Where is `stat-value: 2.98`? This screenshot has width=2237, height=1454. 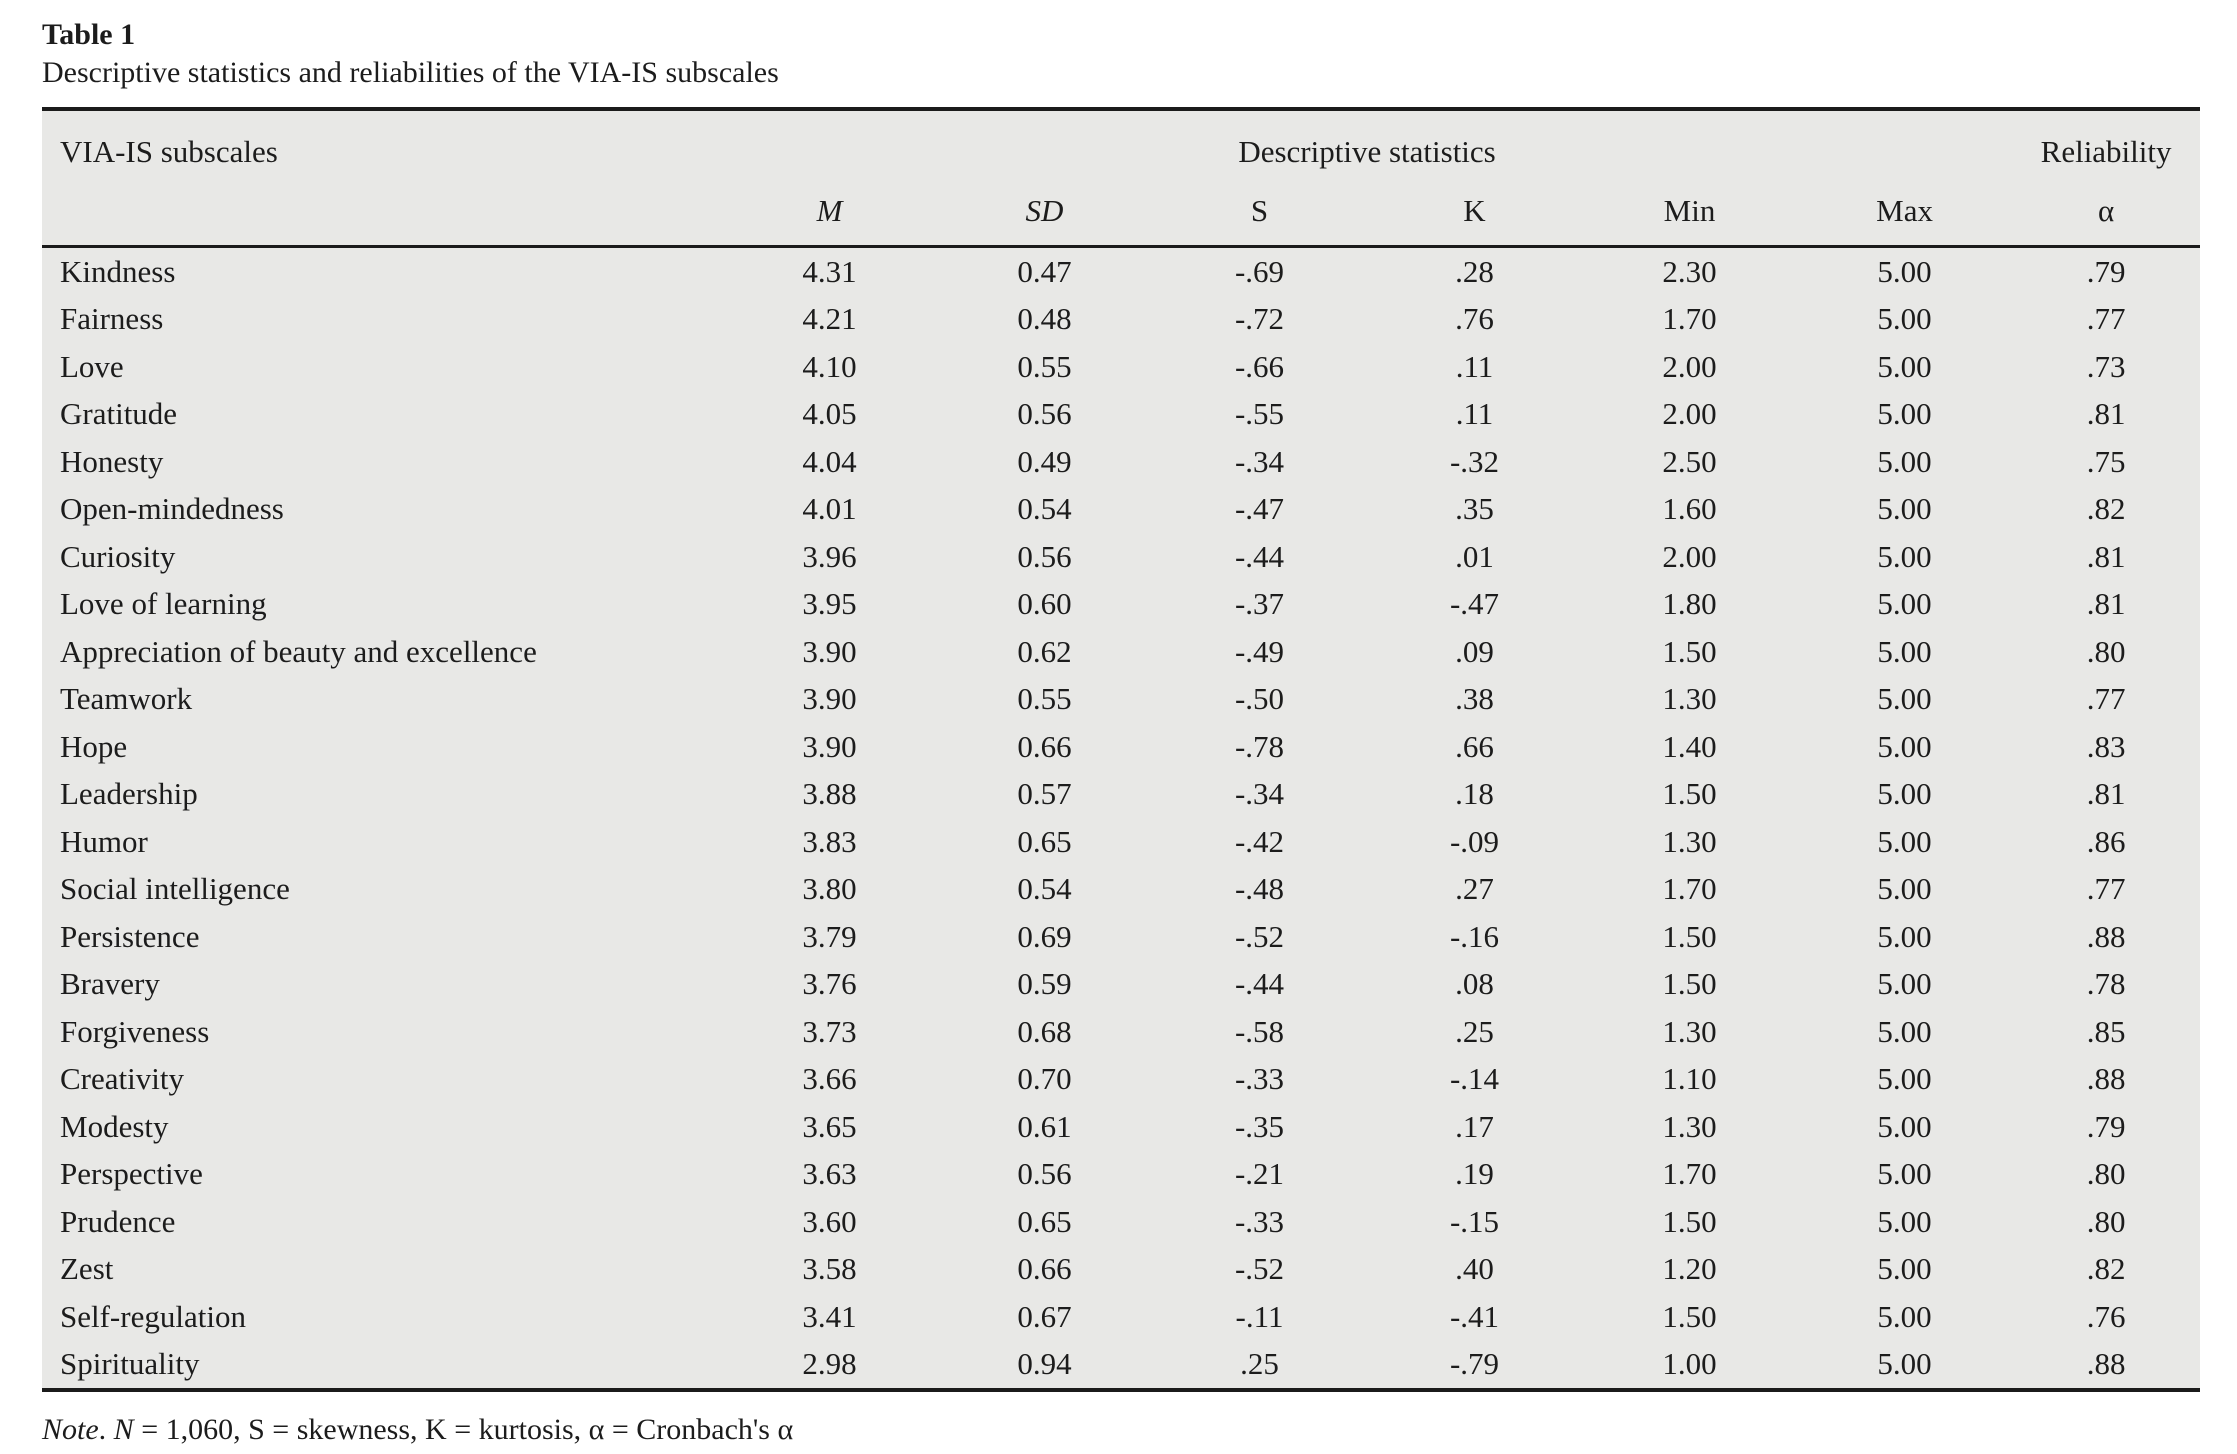 stat-value: 2.98 is located at coordinates (829, 1364).